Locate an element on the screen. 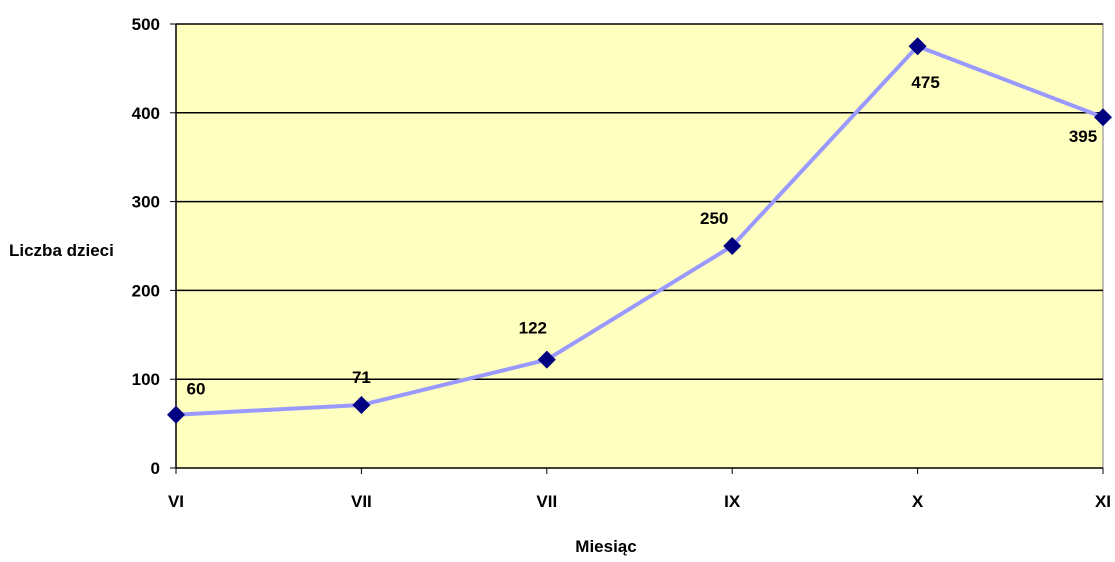  x-tick-label-2: VII is located at coordinates (546, 501).